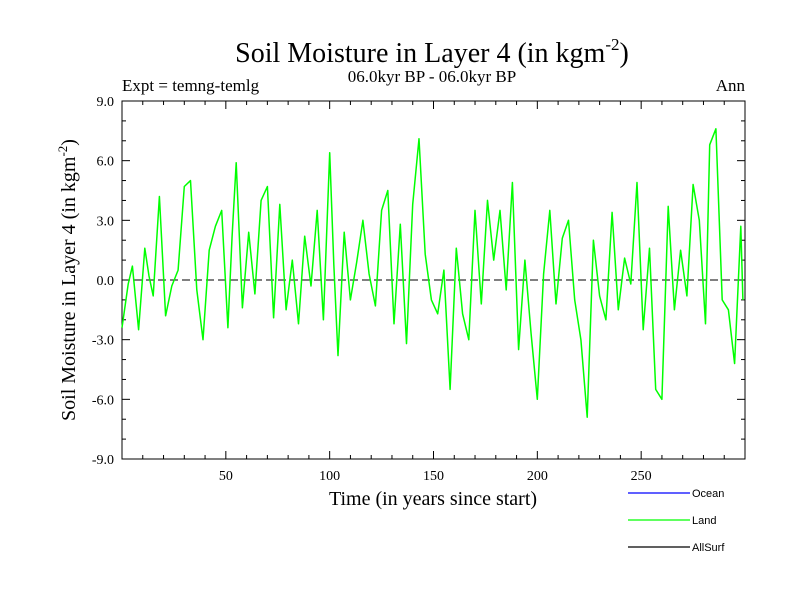 The height and width of the screenshot is (600, 800). Describe the element at coordinates (329, 476) in the screenshot. I see `x-tick-label: 100` at that location.